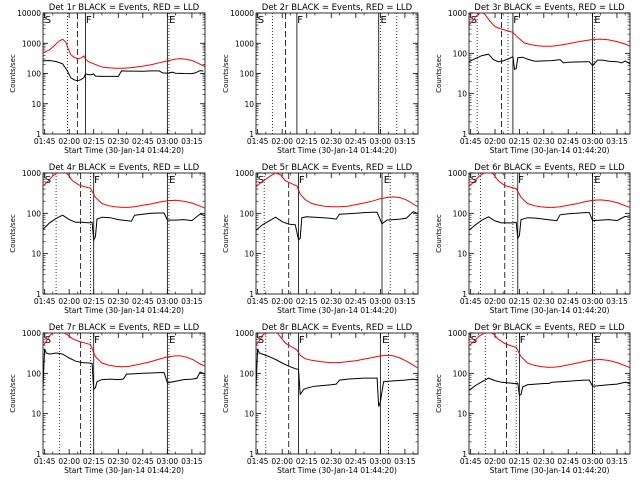  What do you see at coordinates (549, 62) in the screenshot?
I see `events-series-line` at bounding box center [549, 62].